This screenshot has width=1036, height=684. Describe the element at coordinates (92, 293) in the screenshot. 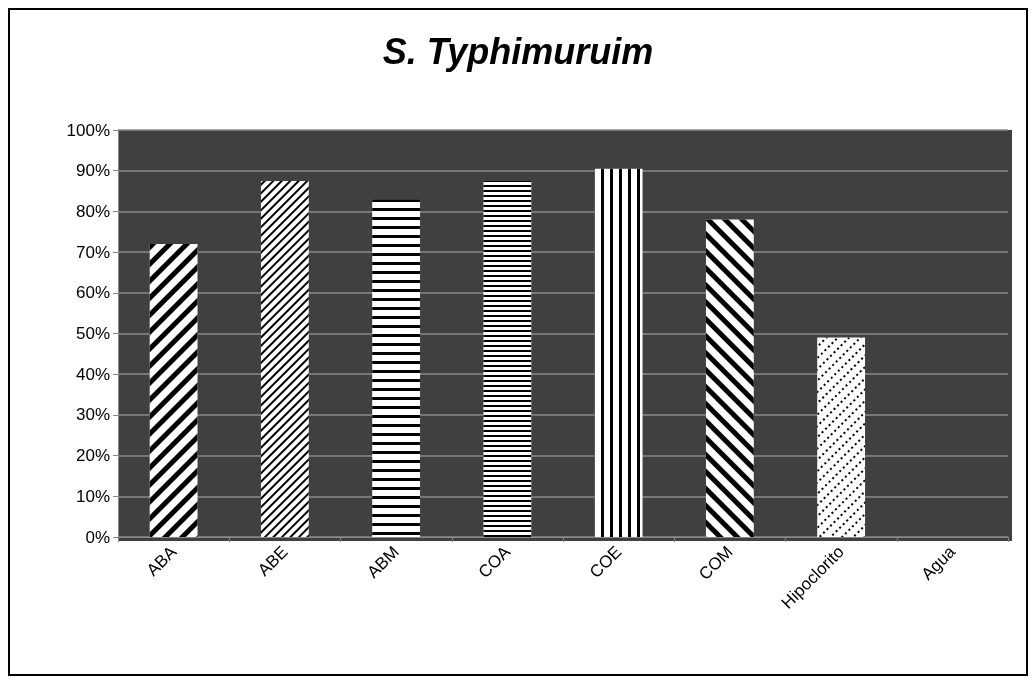

I see `y-tick-label: 60%` at that location.